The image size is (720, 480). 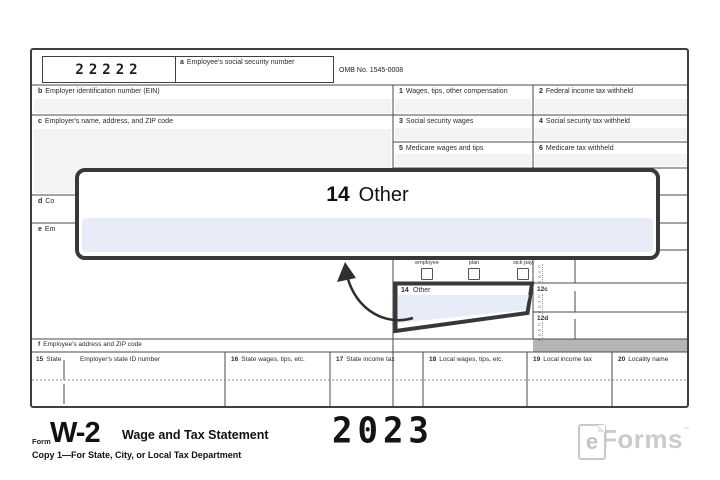 I want to click on box2-federal-tax-field, so click(x=611, y=106).